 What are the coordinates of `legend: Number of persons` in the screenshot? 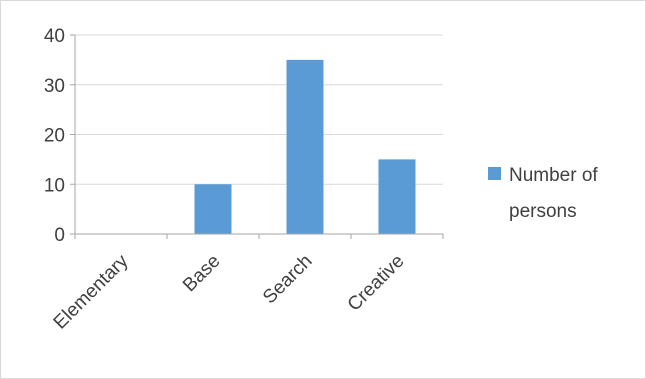 It's located at (543, 193).